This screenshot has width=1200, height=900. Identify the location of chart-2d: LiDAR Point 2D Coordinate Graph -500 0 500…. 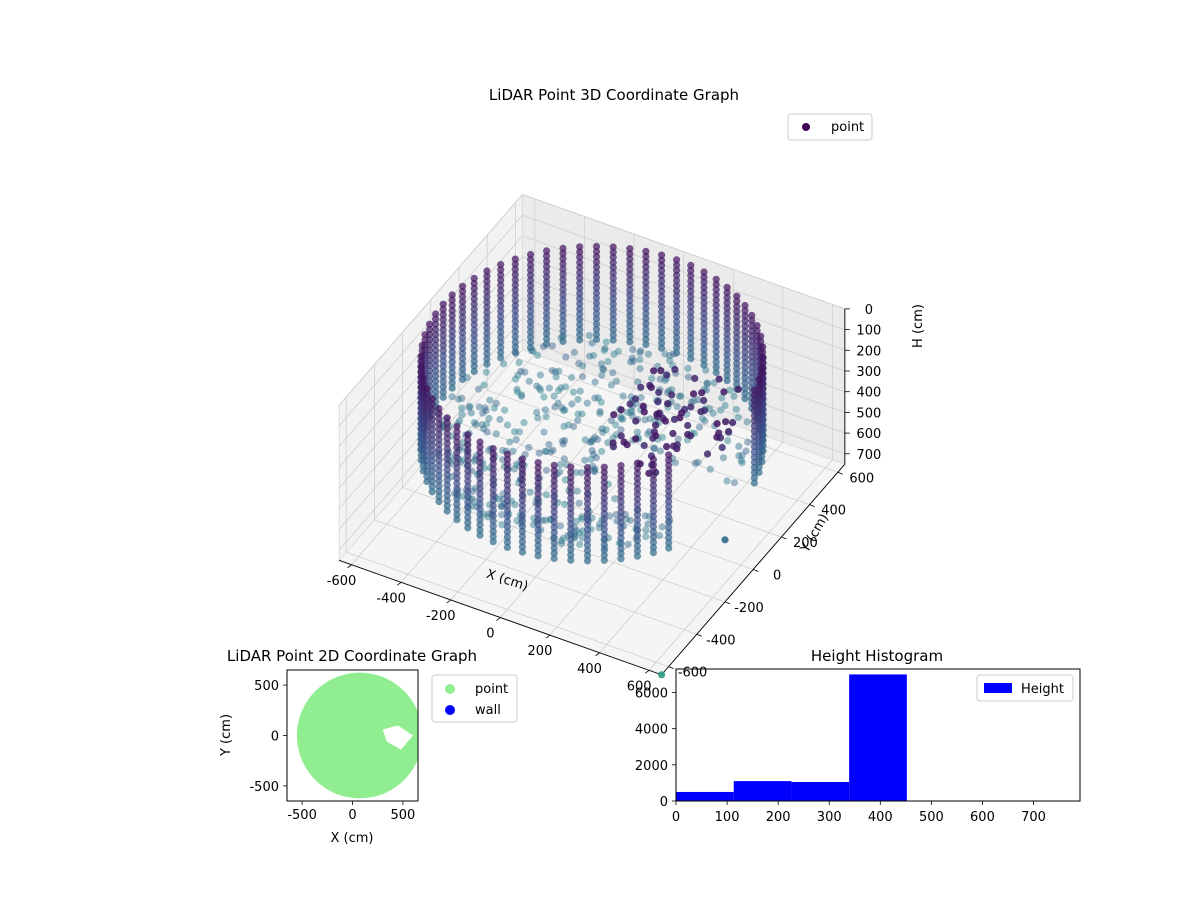
(368, 746).